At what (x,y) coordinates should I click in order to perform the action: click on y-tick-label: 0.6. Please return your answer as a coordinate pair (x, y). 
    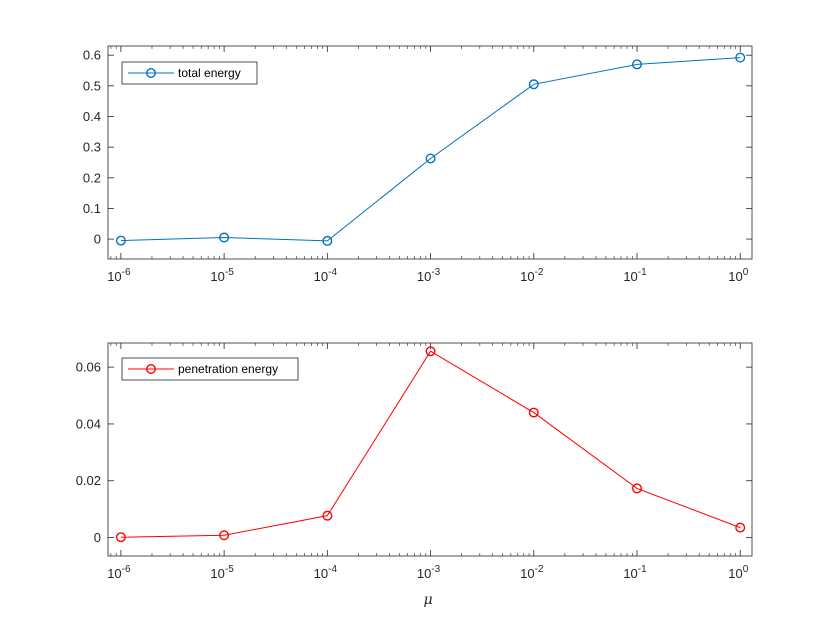
    Looking at the image, I should click on (92, 55).